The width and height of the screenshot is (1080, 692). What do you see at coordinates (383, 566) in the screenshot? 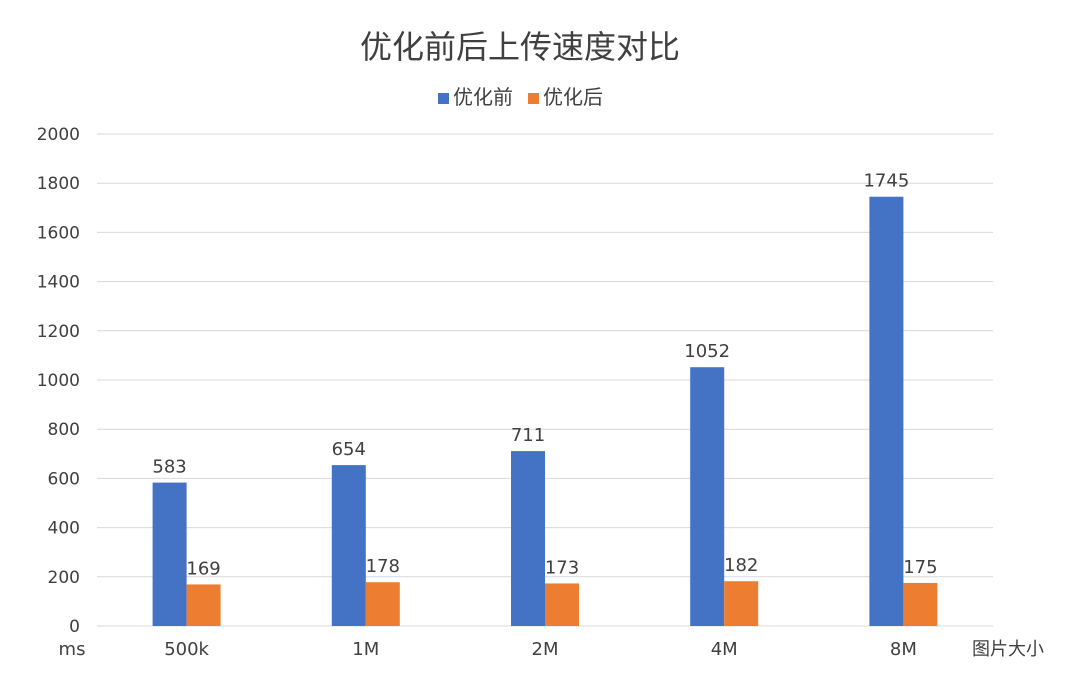
I see `data-label-1-1: 178` at bounding box center [383, 566].